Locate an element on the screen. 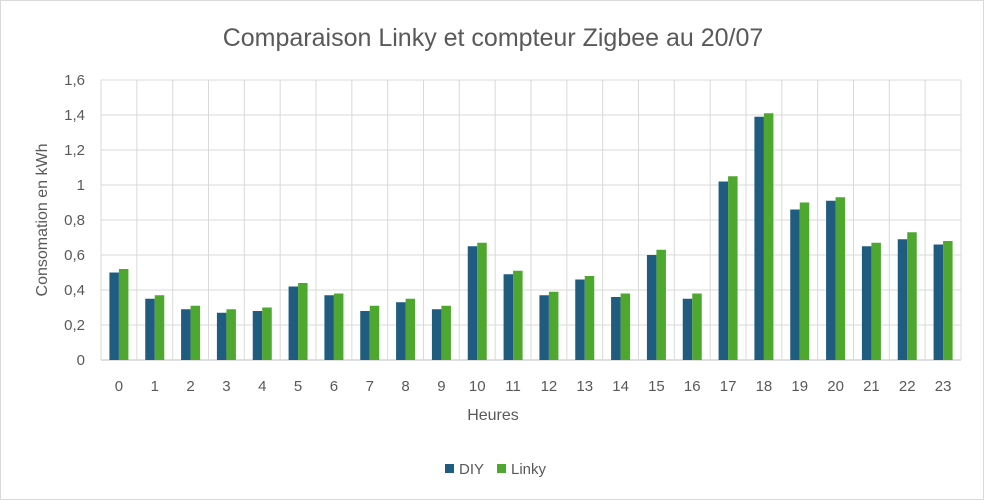 The width and height of the screenshot is (984, 501). x-tick-label: 4 is located at coordinates (262, 386).